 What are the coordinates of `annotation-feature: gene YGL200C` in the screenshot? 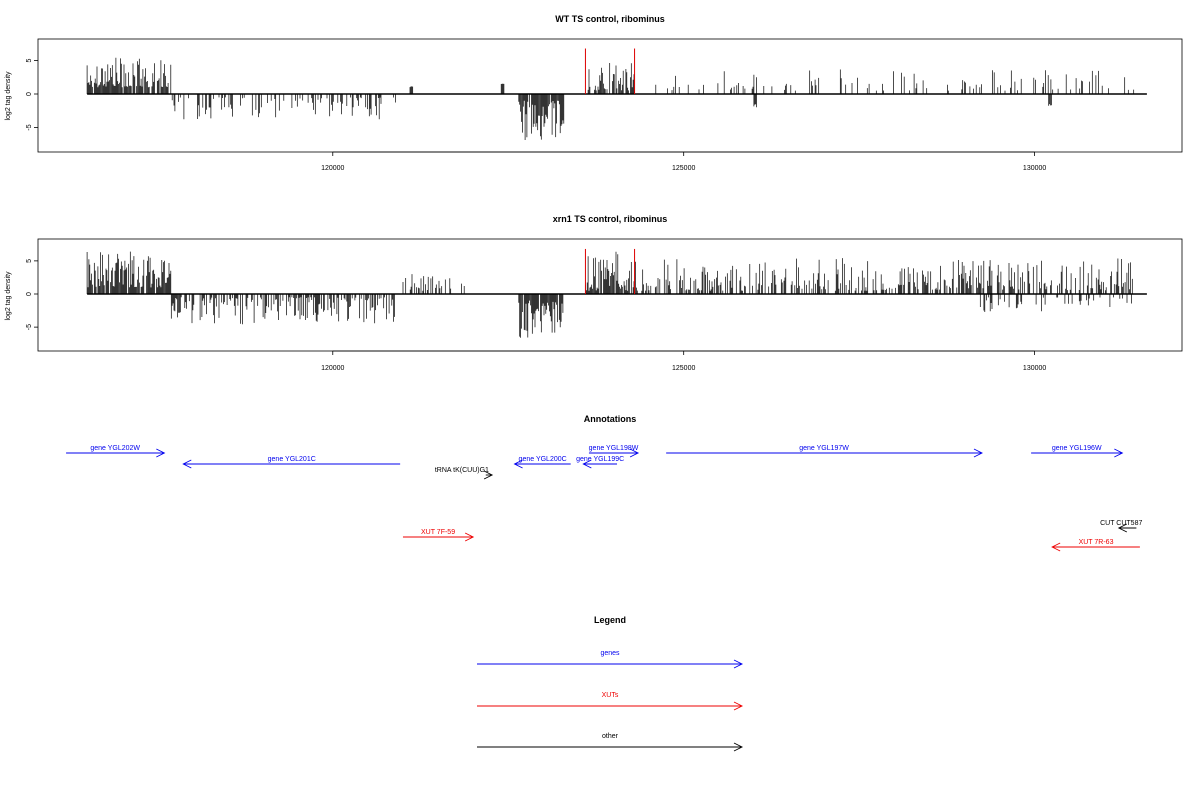 It's located at (542, 462).